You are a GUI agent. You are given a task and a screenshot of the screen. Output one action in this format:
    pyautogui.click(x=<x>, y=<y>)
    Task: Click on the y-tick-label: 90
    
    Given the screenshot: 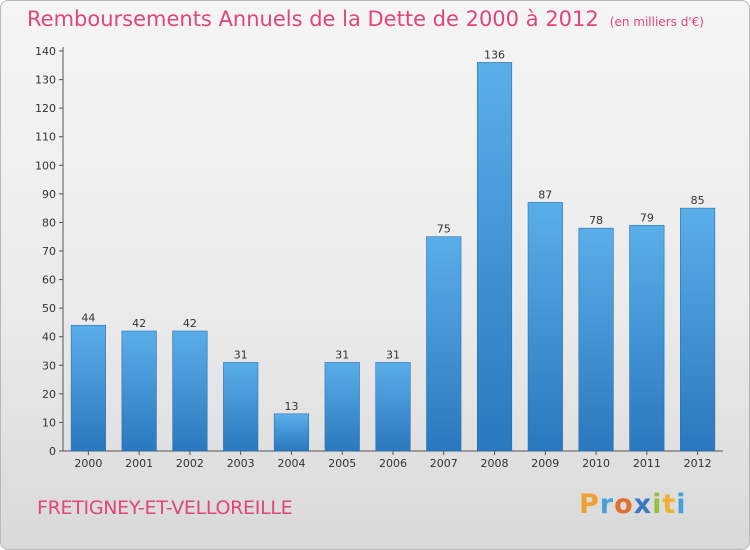 What is the action you would take?
    pyautogui.click(x=49, y=194)
    